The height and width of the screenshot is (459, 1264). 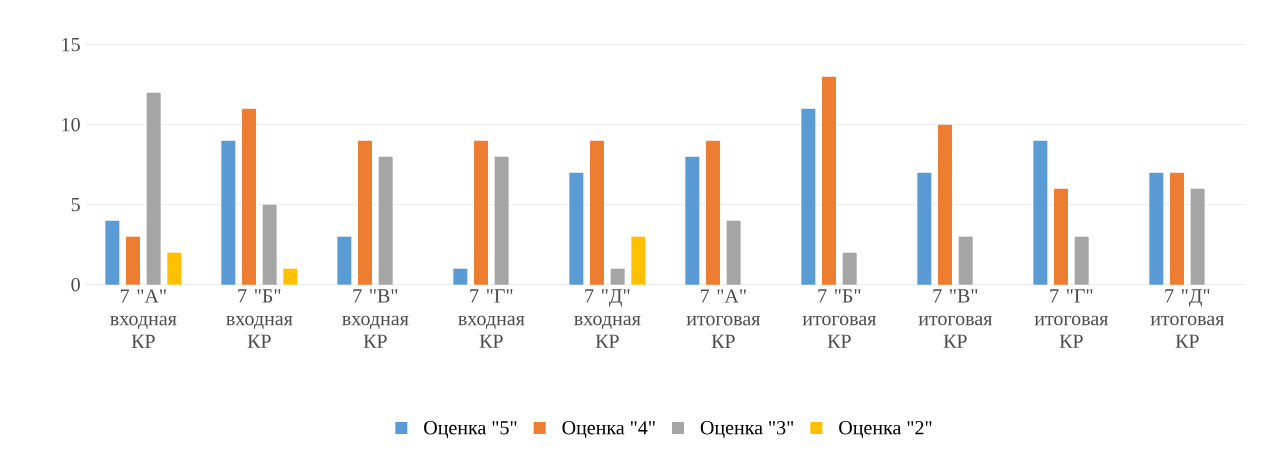 I want to click on y-tick-label: 0, so click(x=75, y=285).